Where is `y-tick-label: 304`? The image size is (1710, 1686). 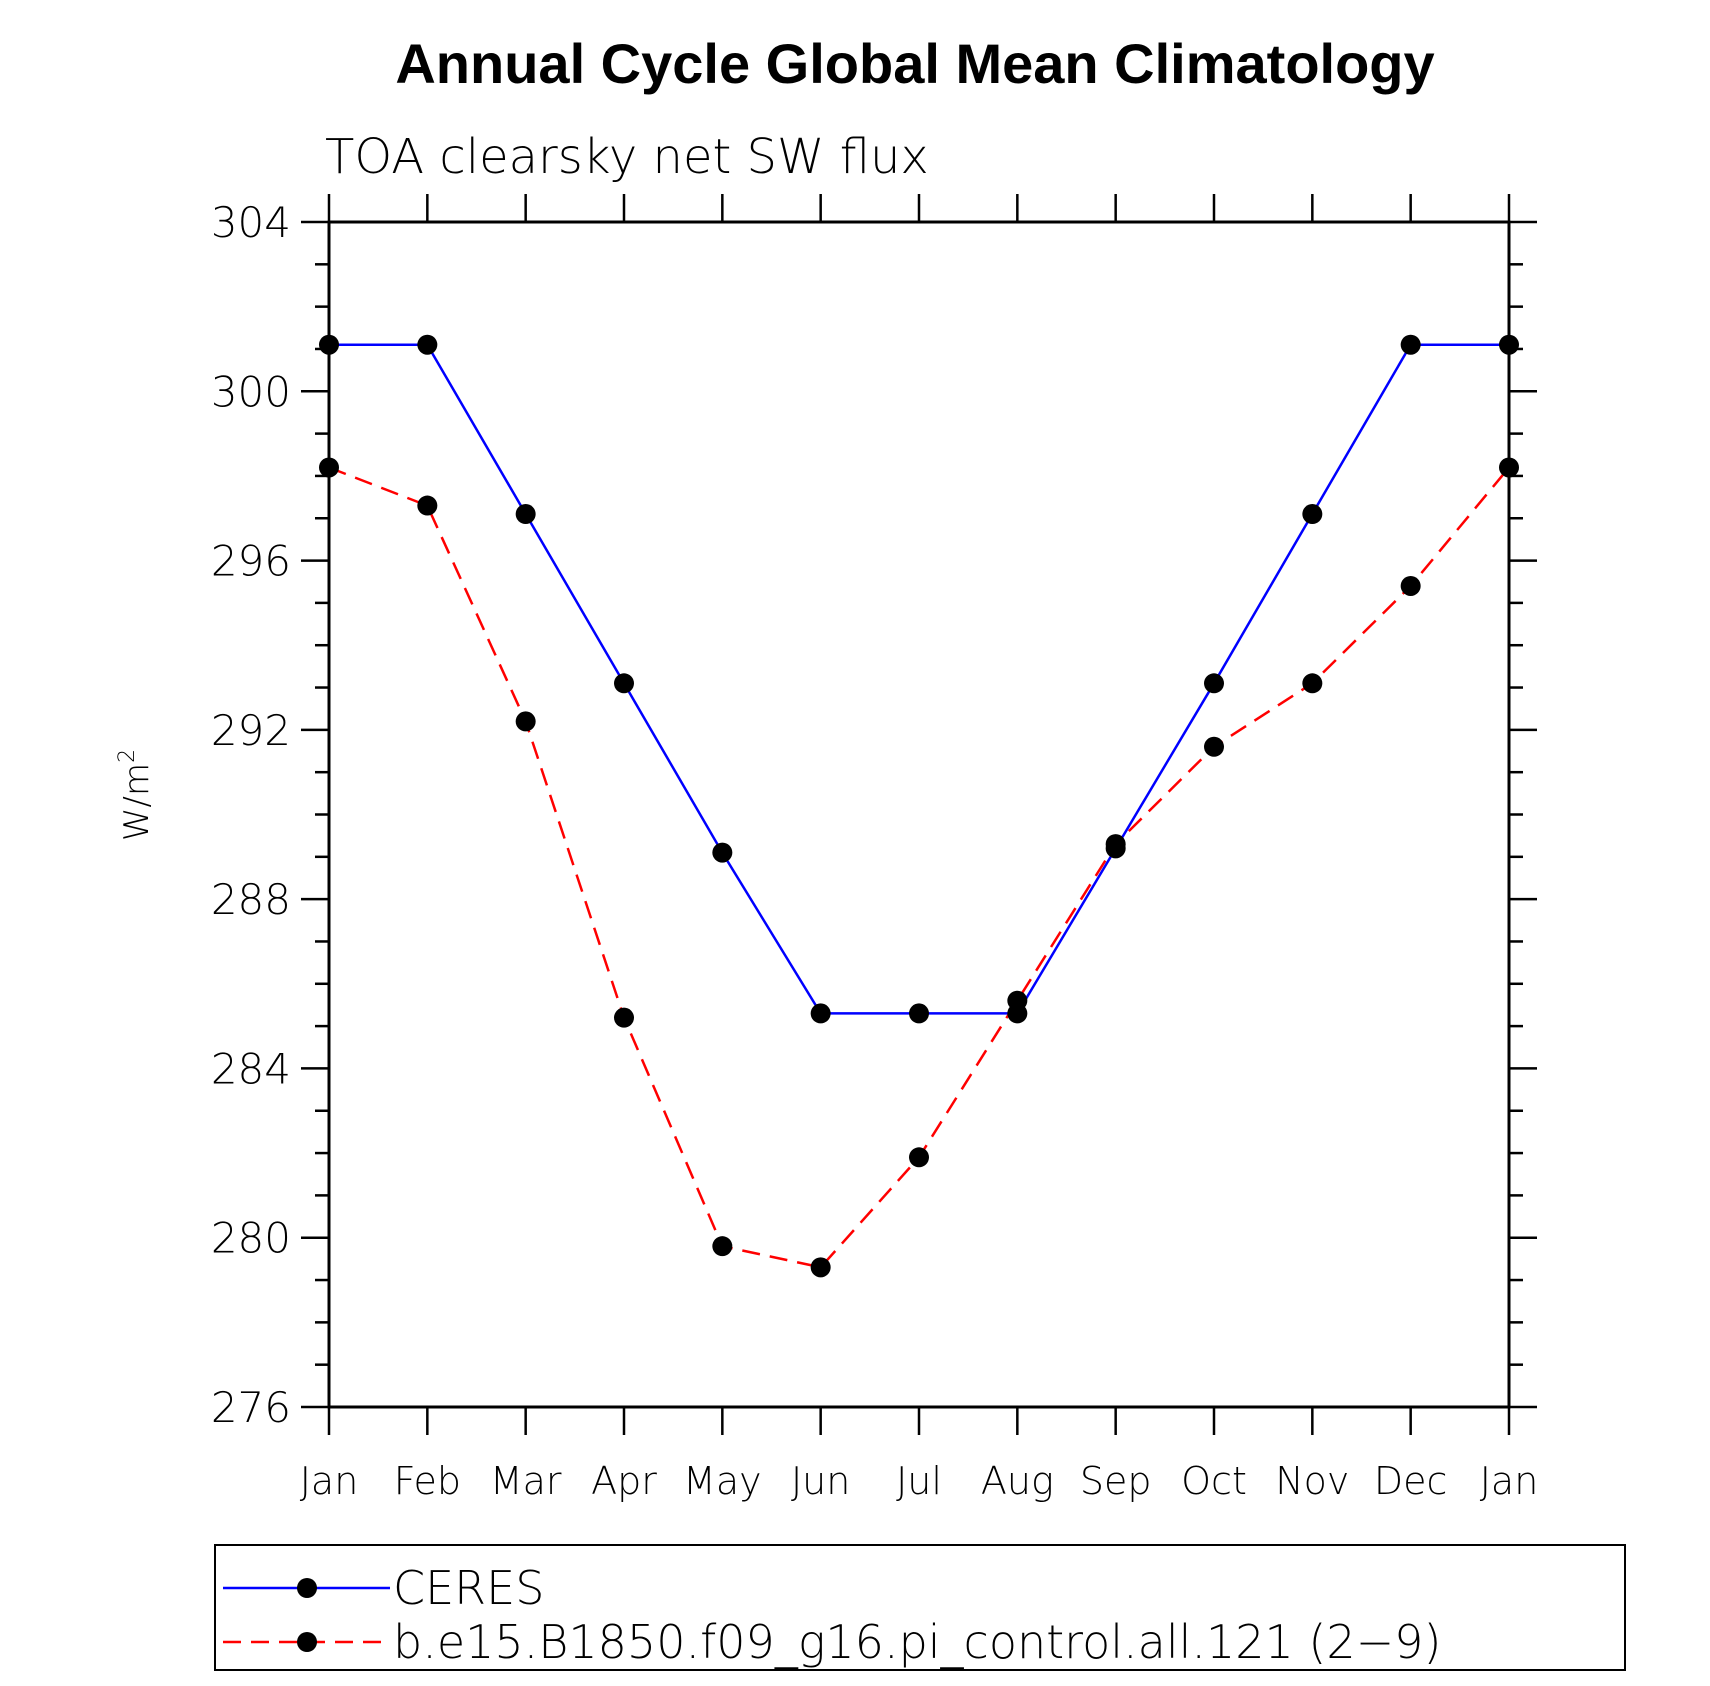 y-tick-label: 304 is located at coordinates (251, 222).